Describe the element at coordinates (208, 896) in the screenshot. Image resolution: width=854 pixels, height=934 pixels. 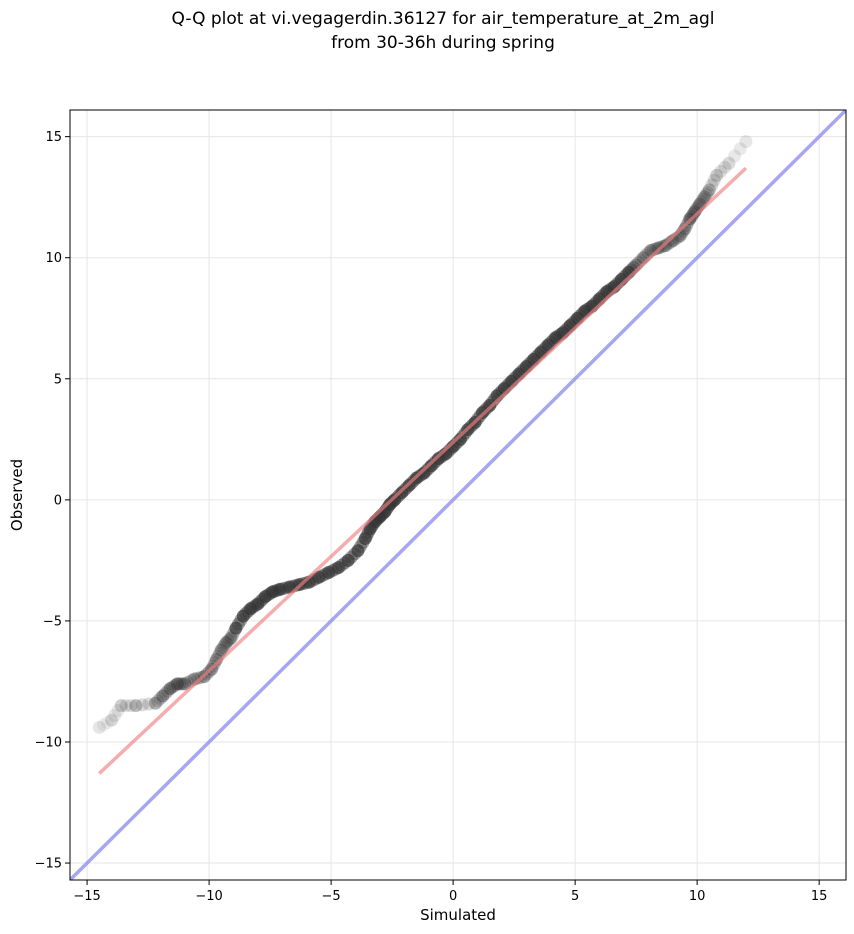
I see `x-tick-label: −10` at that location.